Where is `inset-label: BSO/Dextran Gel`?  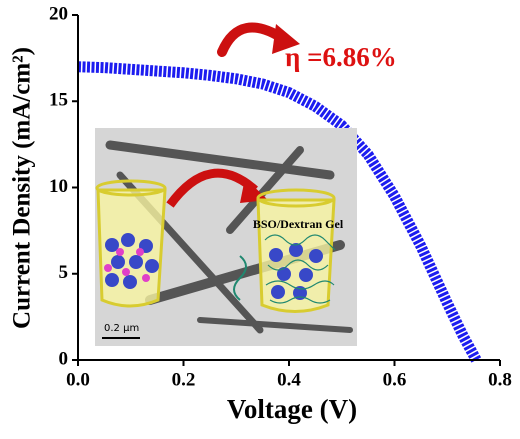
inset-label: BSO/Dextran Gel is located at coordinates (298, 224).